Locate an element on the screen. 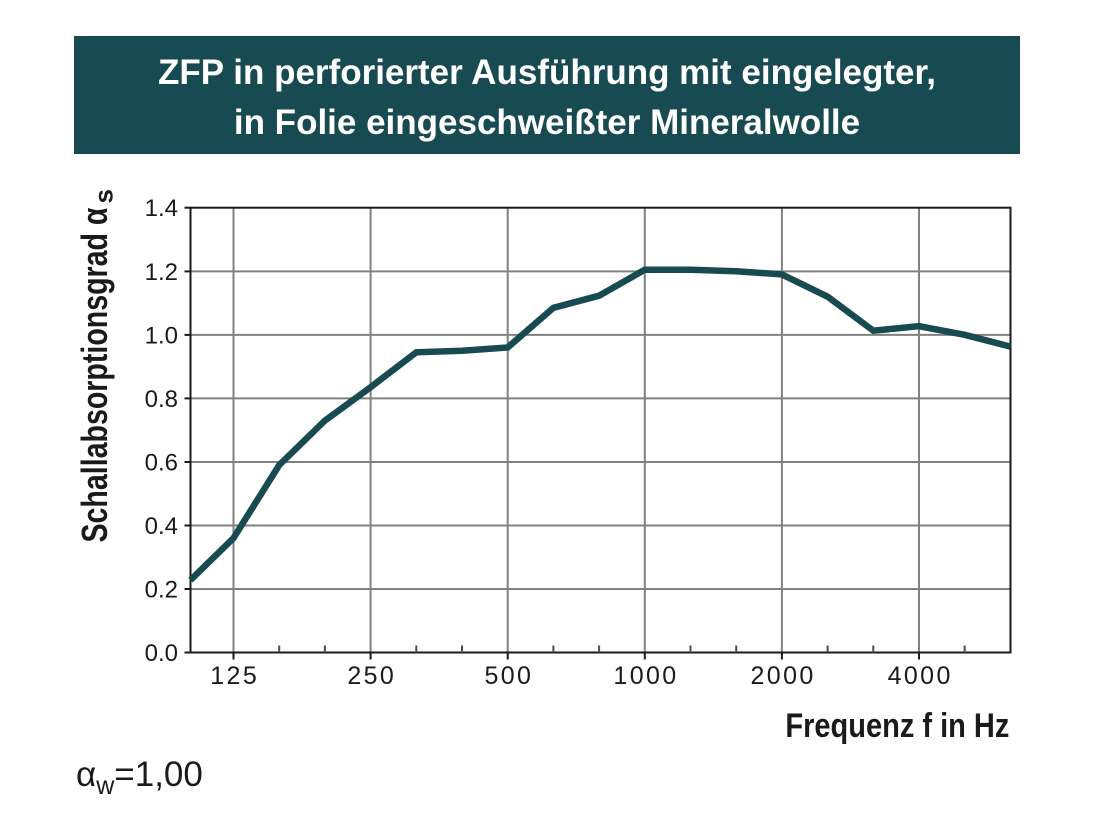 This screenshot has width=1099, height=824. svg-text: 1.0 is located at coordinates (161, 335).